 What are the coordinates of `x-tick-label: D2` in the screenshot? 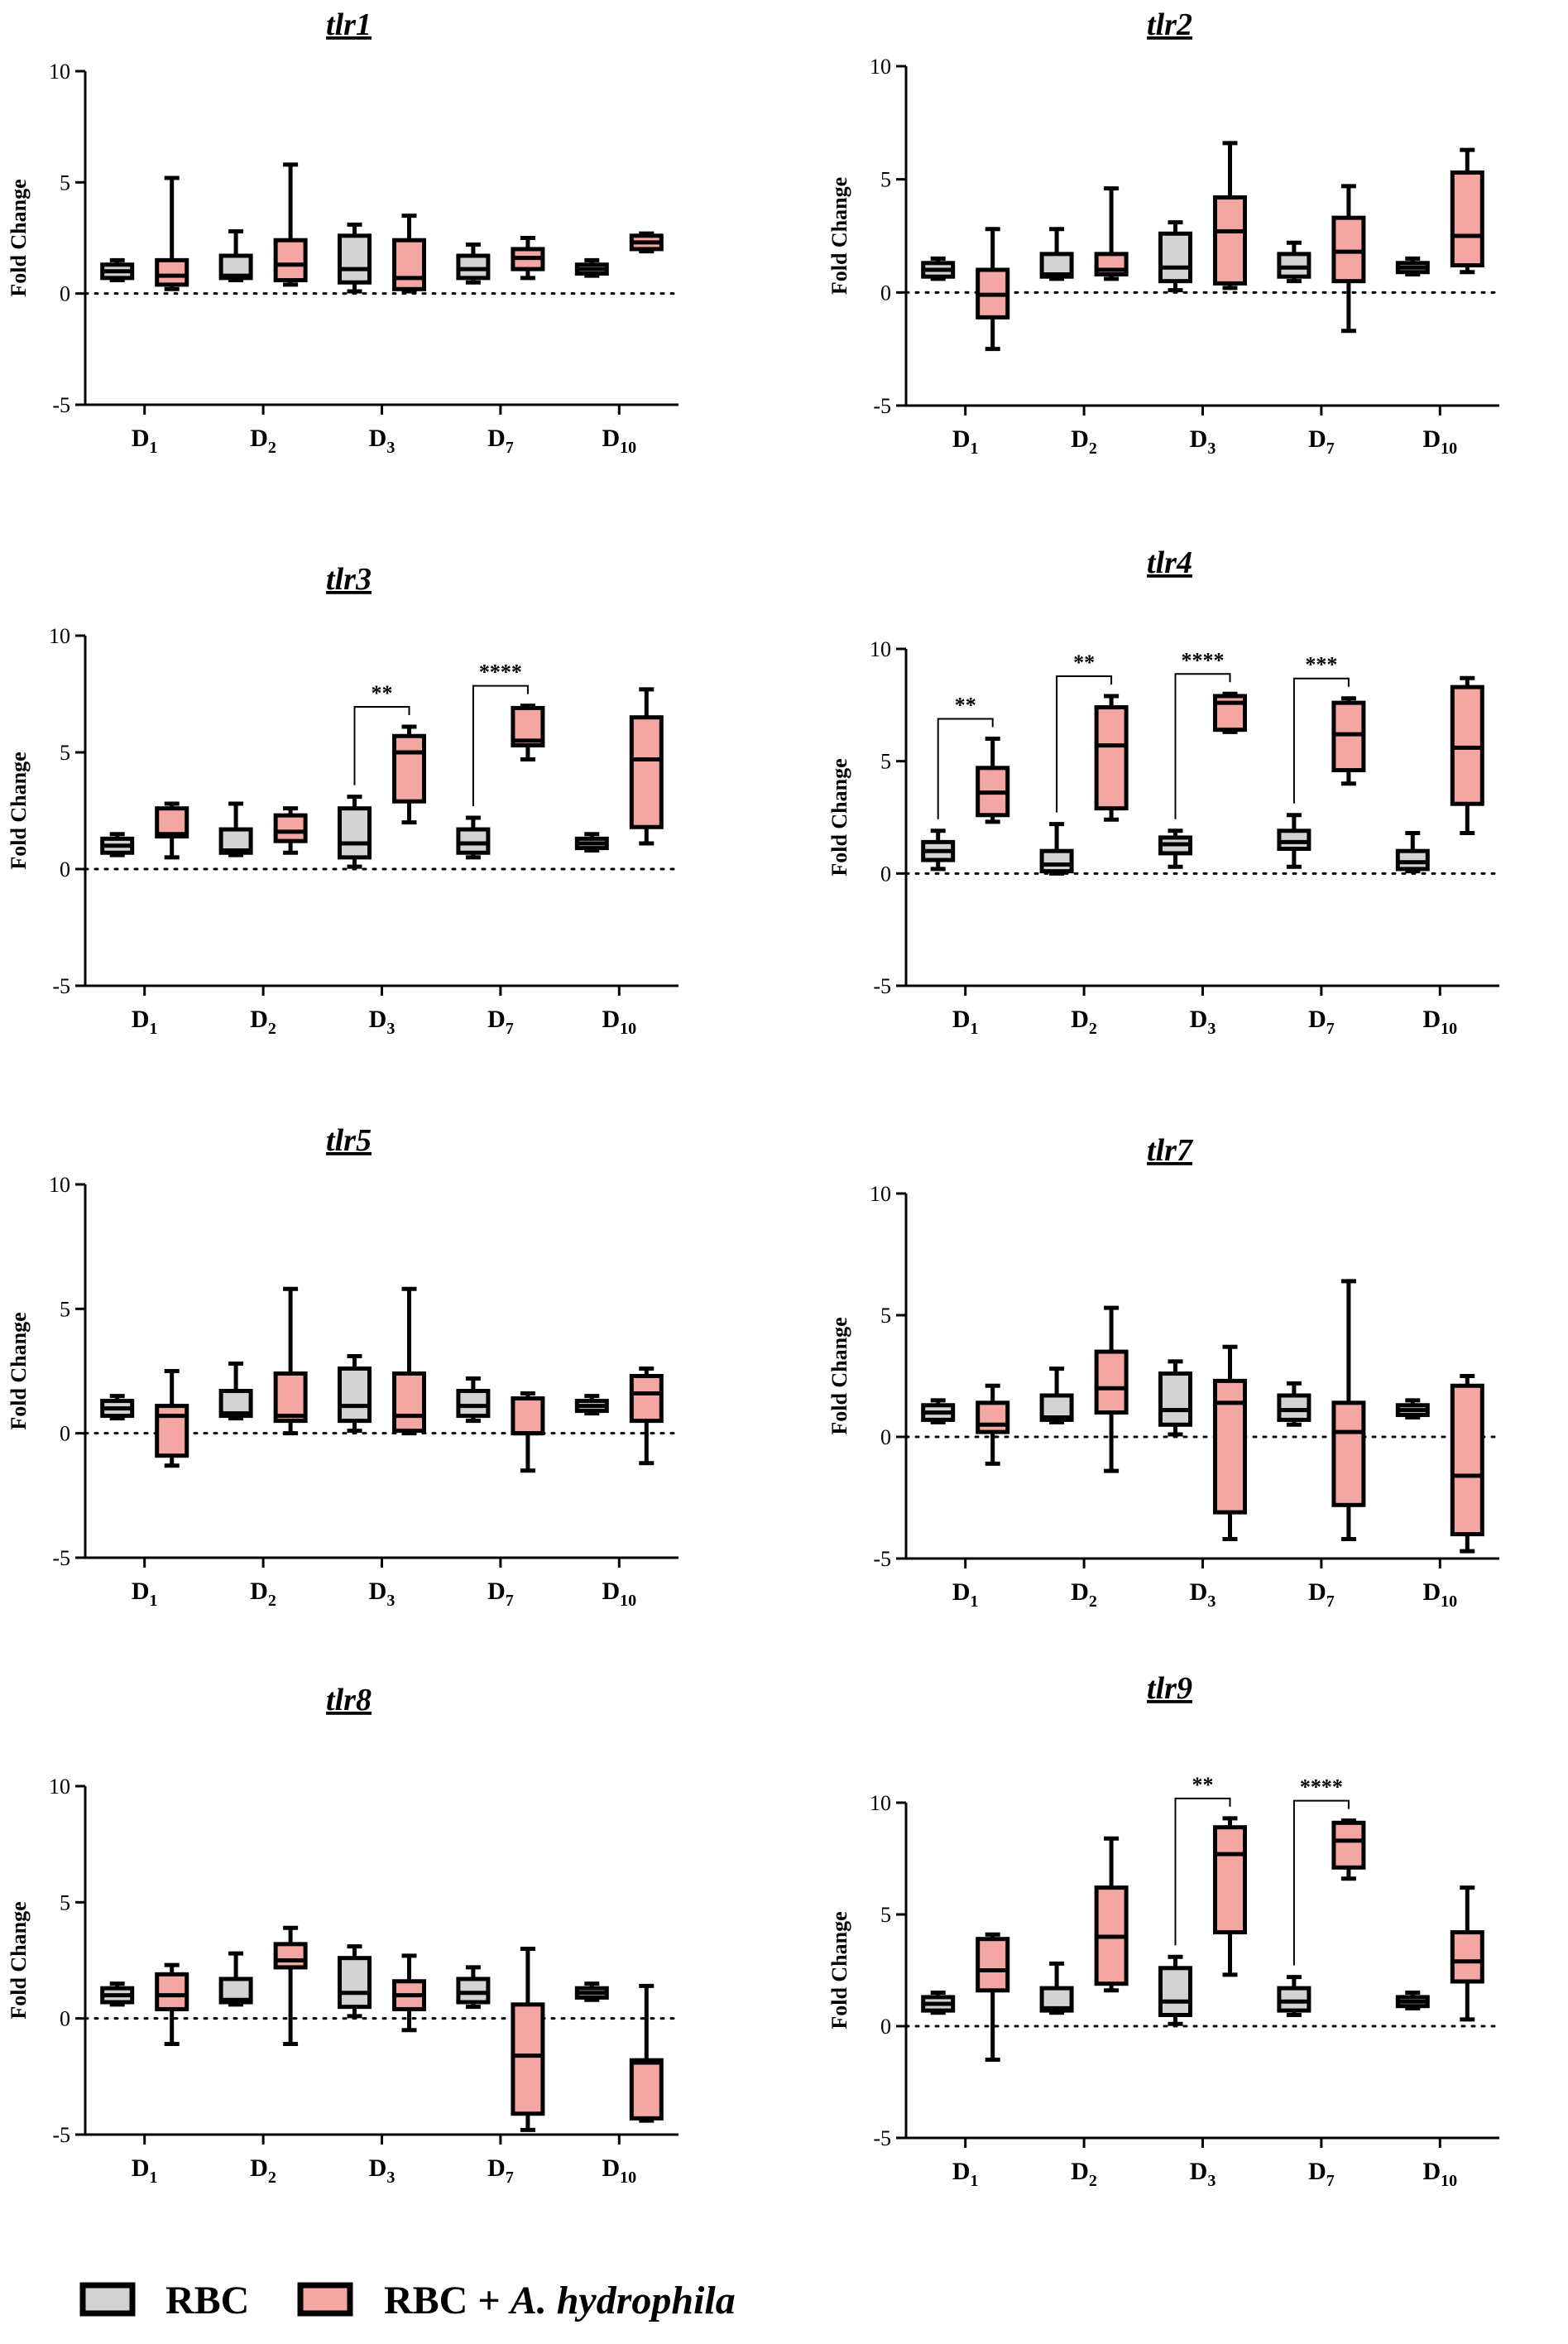 It's located at (263, 1594).